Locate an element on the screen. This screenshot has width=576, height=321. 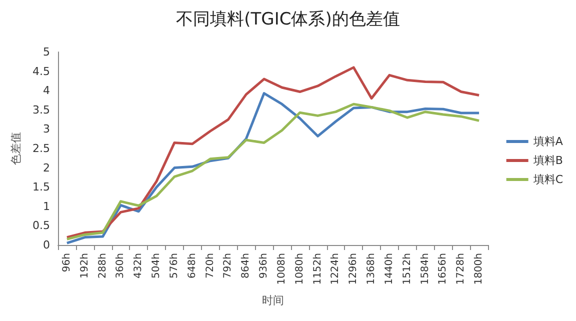
x-tick-label: 648h is located at coordinates (192, 265).